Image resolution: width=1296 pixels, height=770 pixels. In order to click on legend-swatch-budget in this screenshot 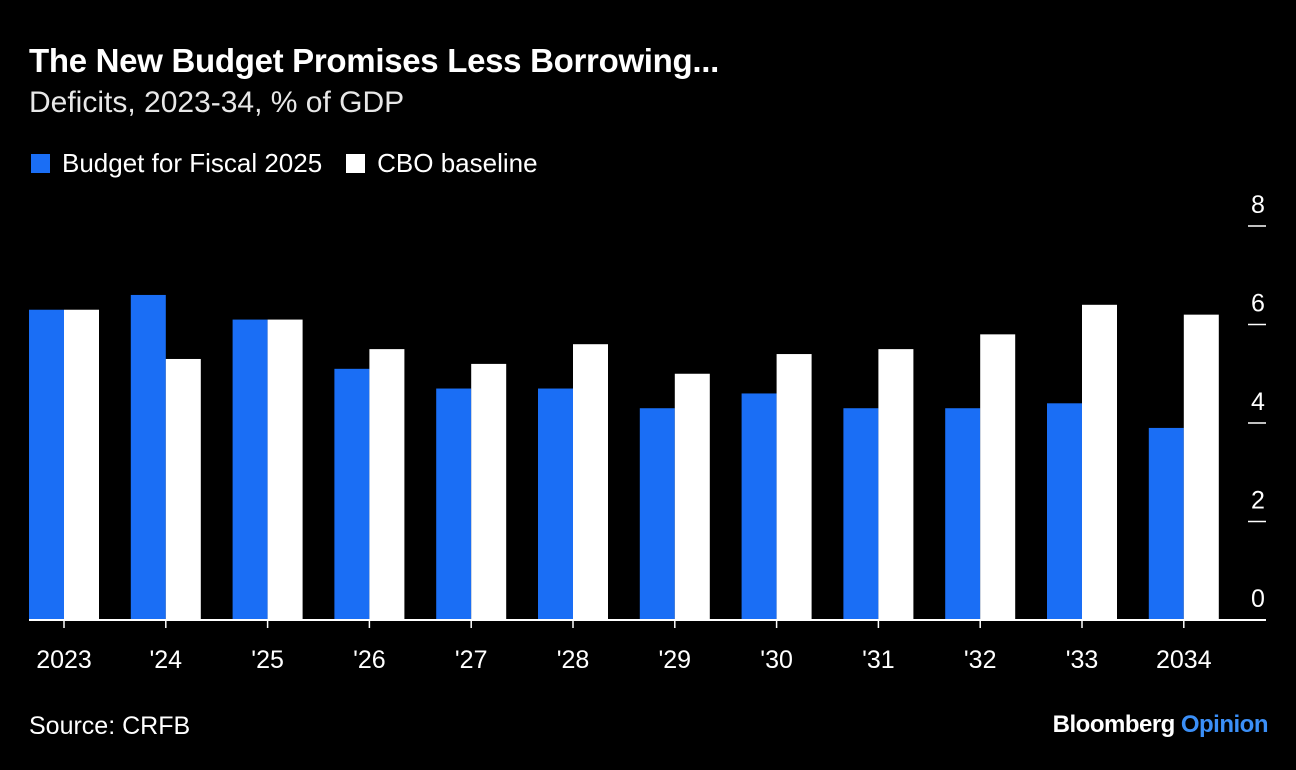, I will do `click(40, 163)`.